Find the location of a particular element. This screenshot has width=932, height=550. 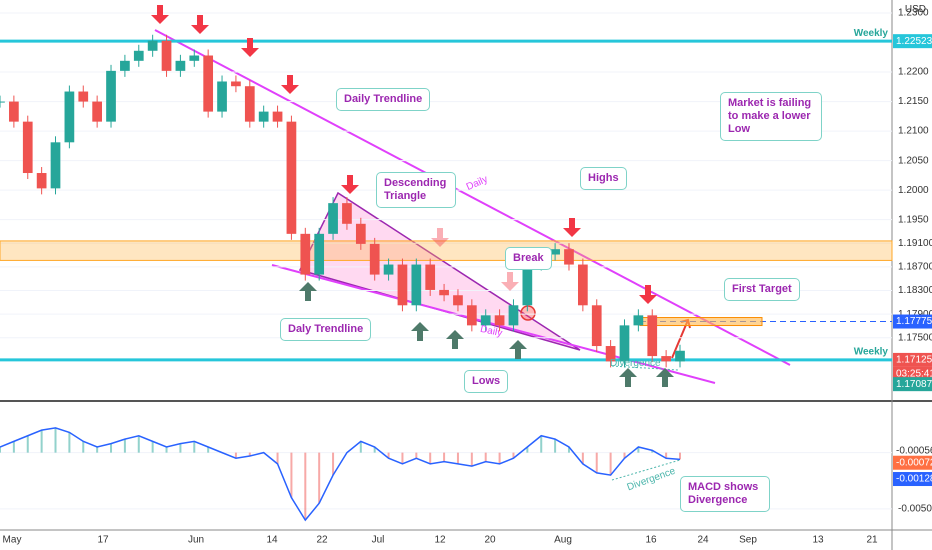

y-tick-label: 1.1950 is located at coordinates (913, 219).